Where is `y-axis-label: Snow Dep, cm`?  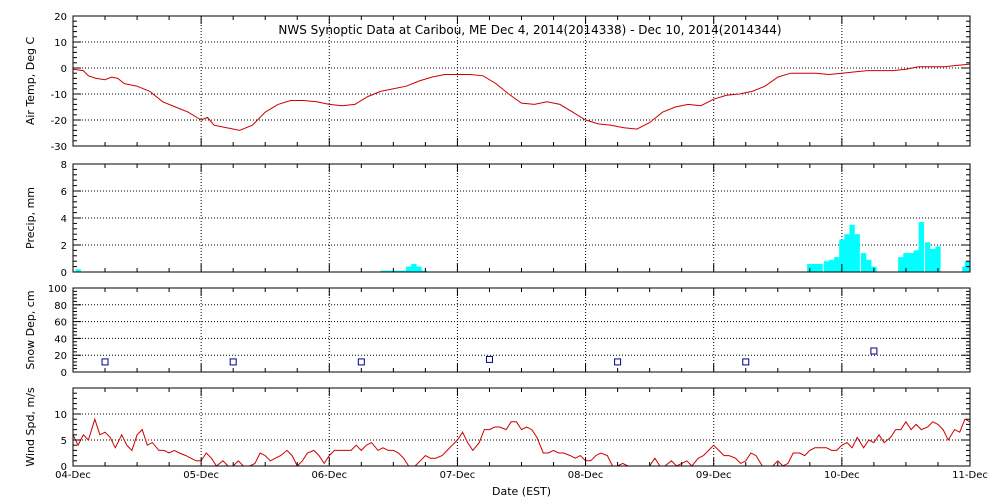
y-axis-label: Snow Dep, cm is located at coordinates (30, 329).